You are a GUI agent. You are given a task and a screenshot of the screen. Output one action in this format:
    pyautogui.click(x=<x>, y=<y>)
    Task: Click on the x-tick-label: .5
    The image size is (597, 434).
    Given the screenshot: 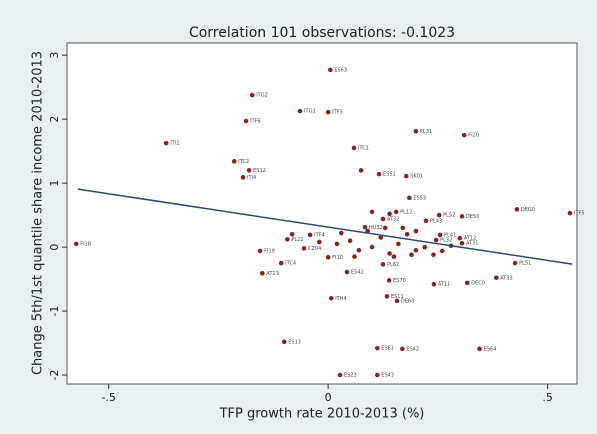 What is the action you would take?
    pyautogui.click(x=547, y=397)
    